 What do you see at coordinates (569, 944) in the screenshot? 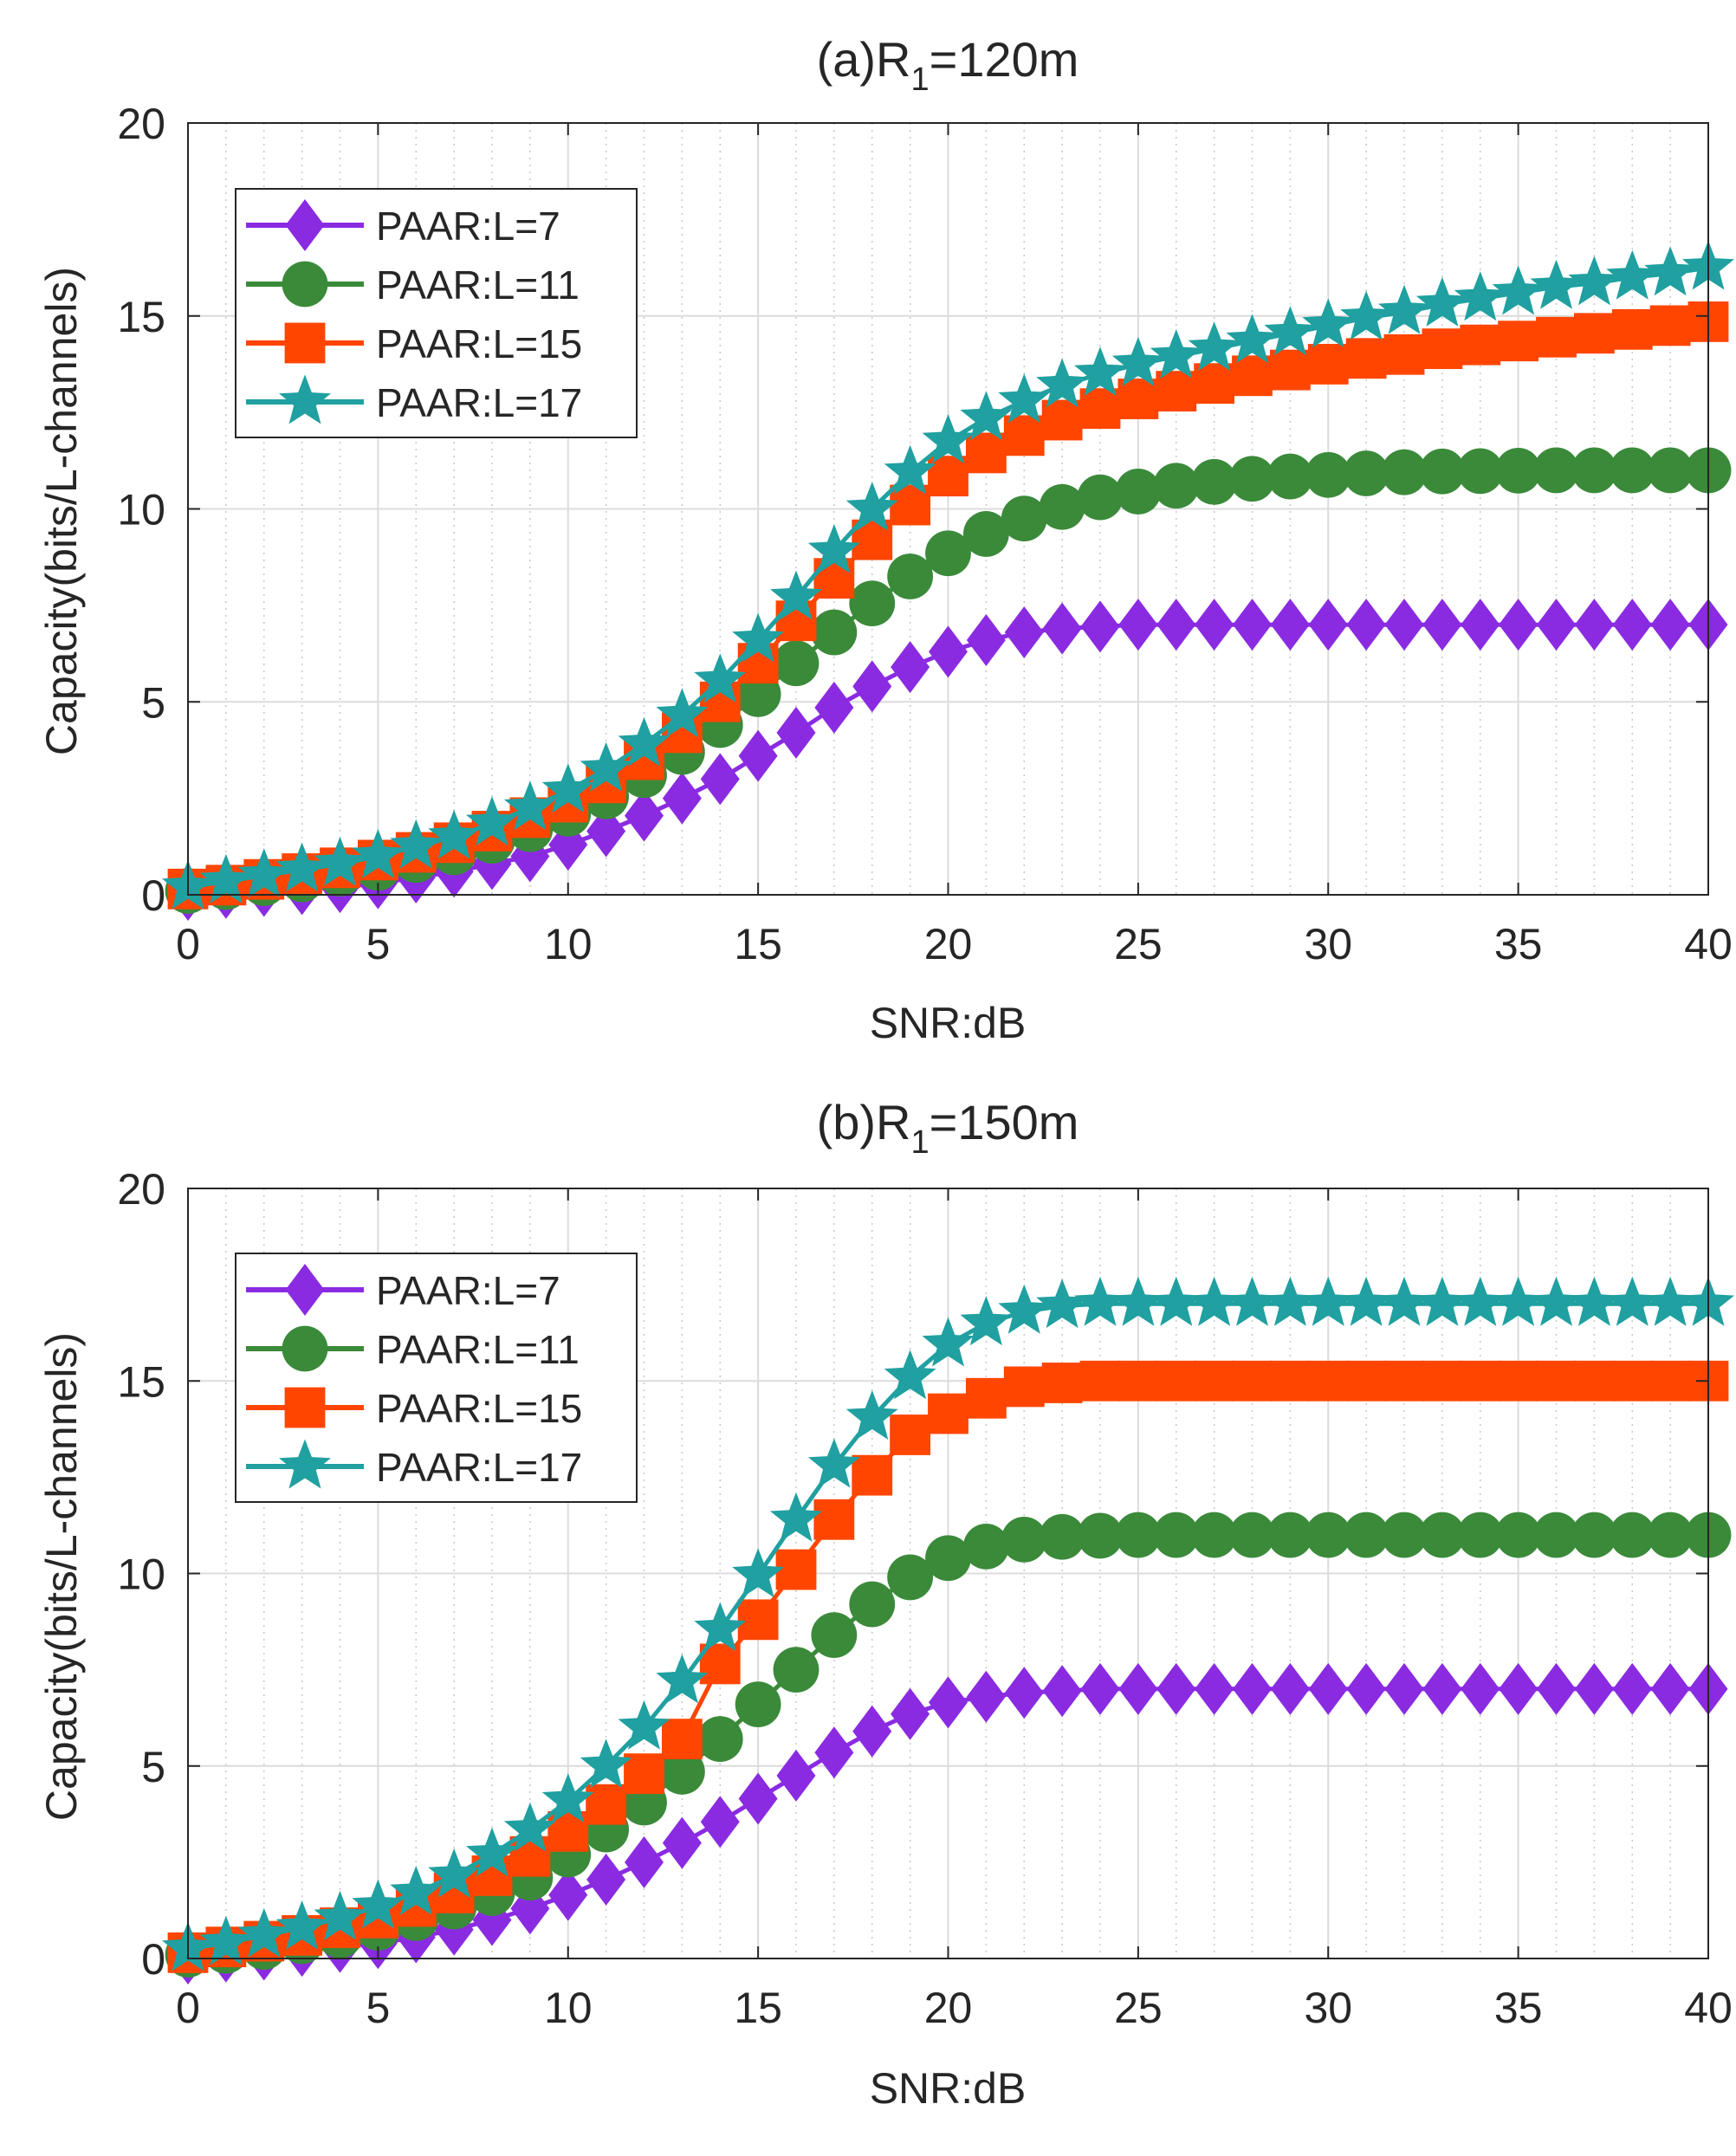
I see `x-tick-label: 10` at bounding box center [569, 944].